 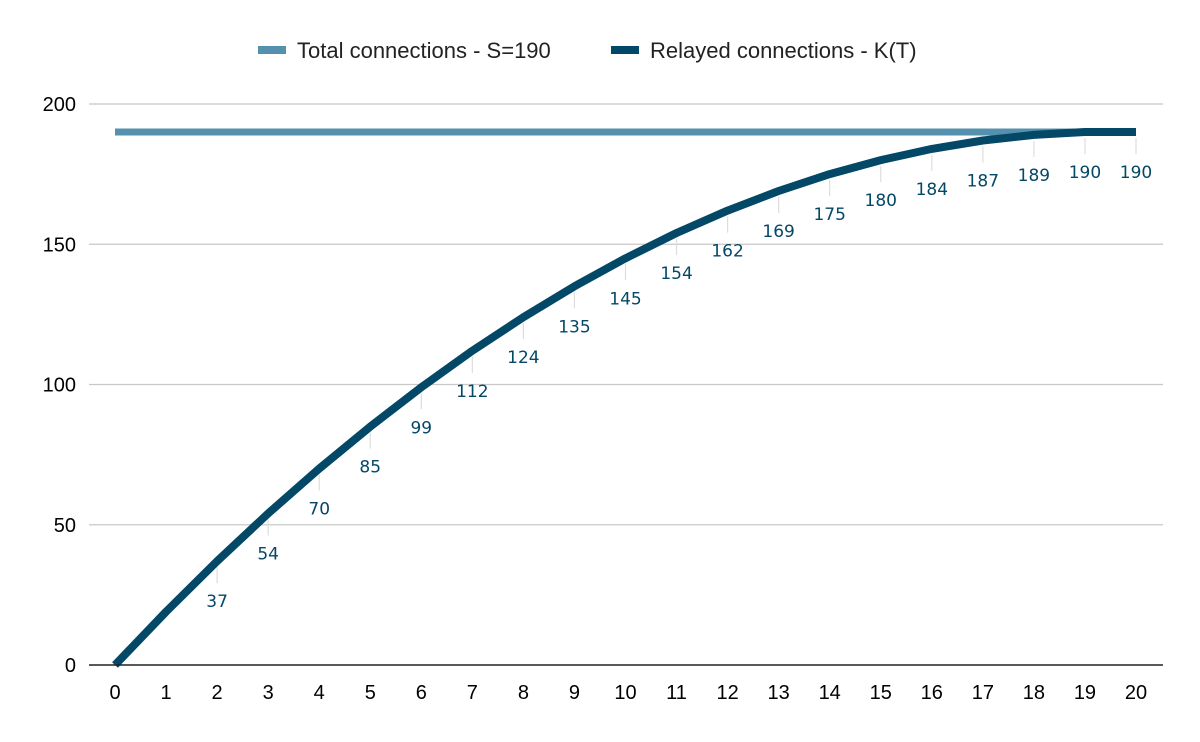 I want to click on legend-label-relayed-connections: Relayed connections - K(T), so click(x=783, y=50).